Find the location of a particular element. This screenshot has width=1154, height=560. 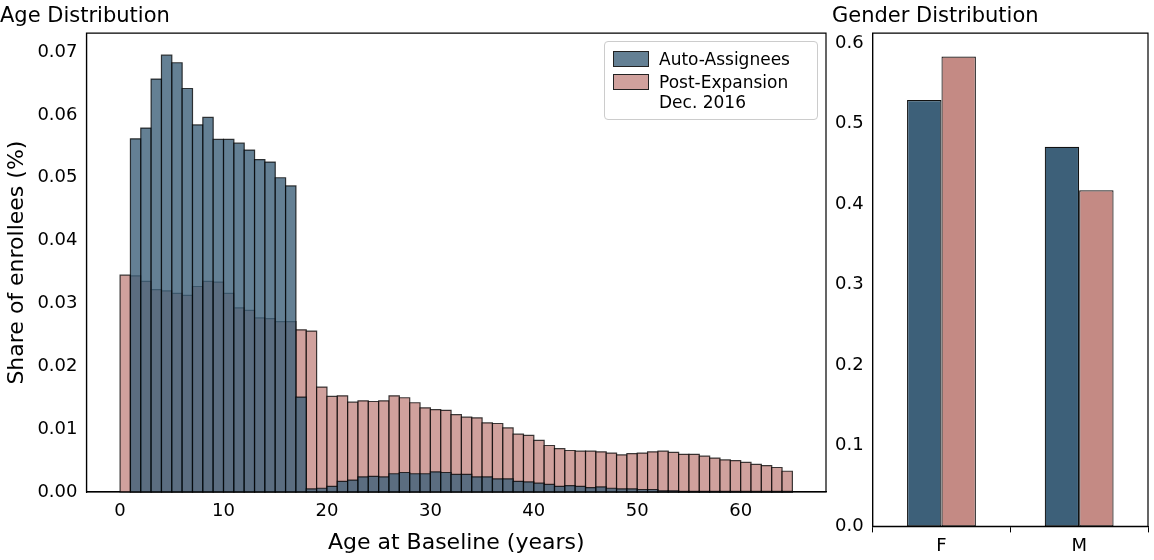

y-tick-label: 0.0 is located at coordinates (849, 525).